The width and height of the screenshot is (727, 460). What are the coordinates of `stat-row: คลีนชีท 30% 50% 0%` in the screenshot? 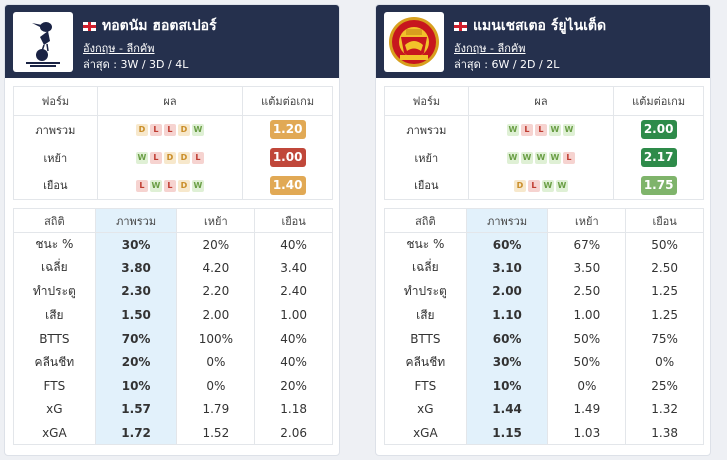 It's located at (544, 362).